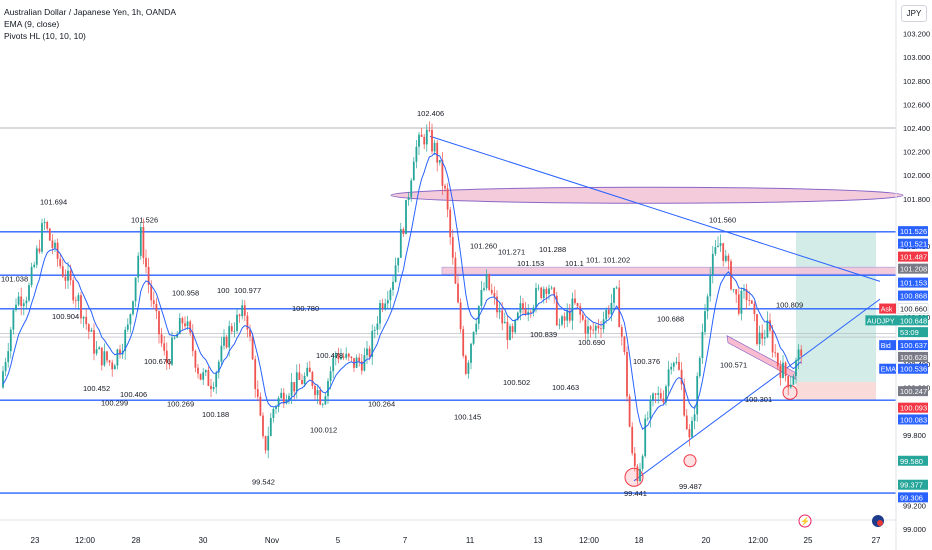 The image size is (932, 550). I want to click on ema-indicator-label: EMA (9, close), so click(32, 24).